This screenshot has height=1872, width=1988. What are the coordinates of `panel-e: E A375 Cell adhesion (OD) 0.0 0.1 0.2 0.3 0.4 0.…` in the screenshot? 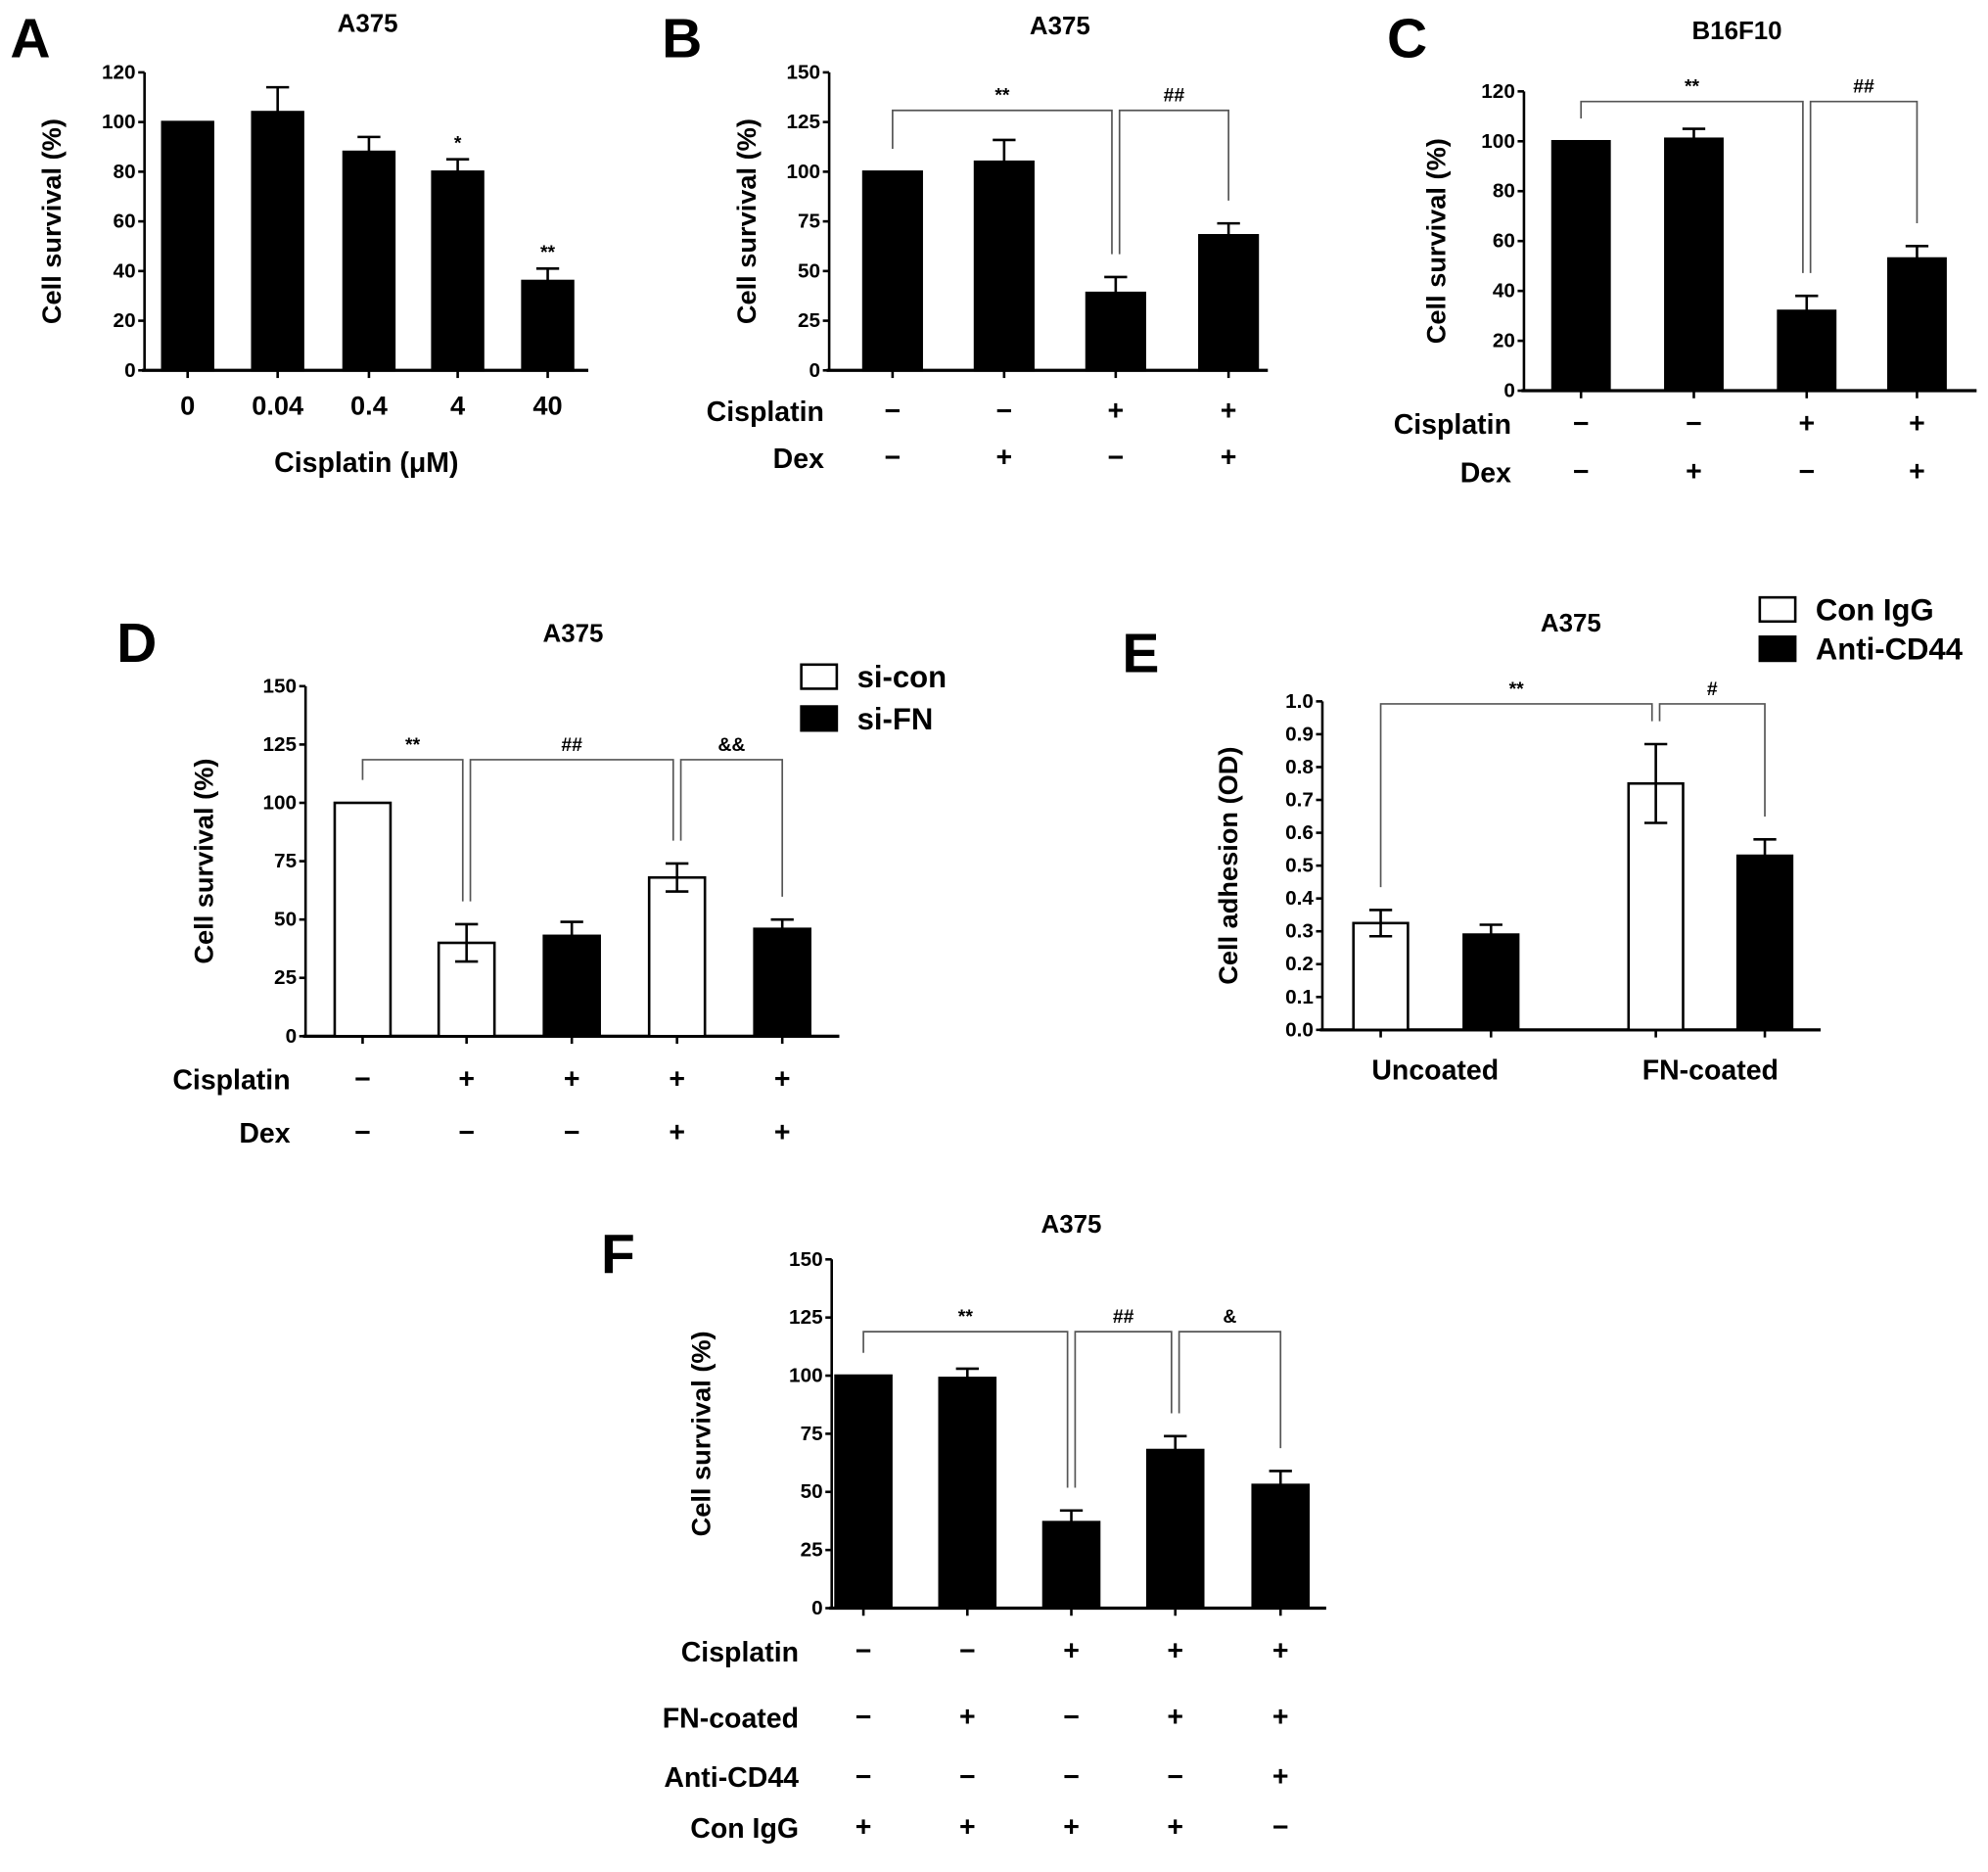 It's located at (1542, 839).